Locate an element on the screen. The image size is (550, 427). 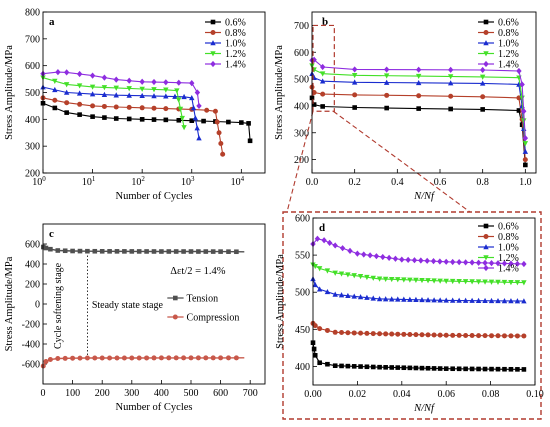
x-tick-label: 0.06 is located at coordinates (446, 394).